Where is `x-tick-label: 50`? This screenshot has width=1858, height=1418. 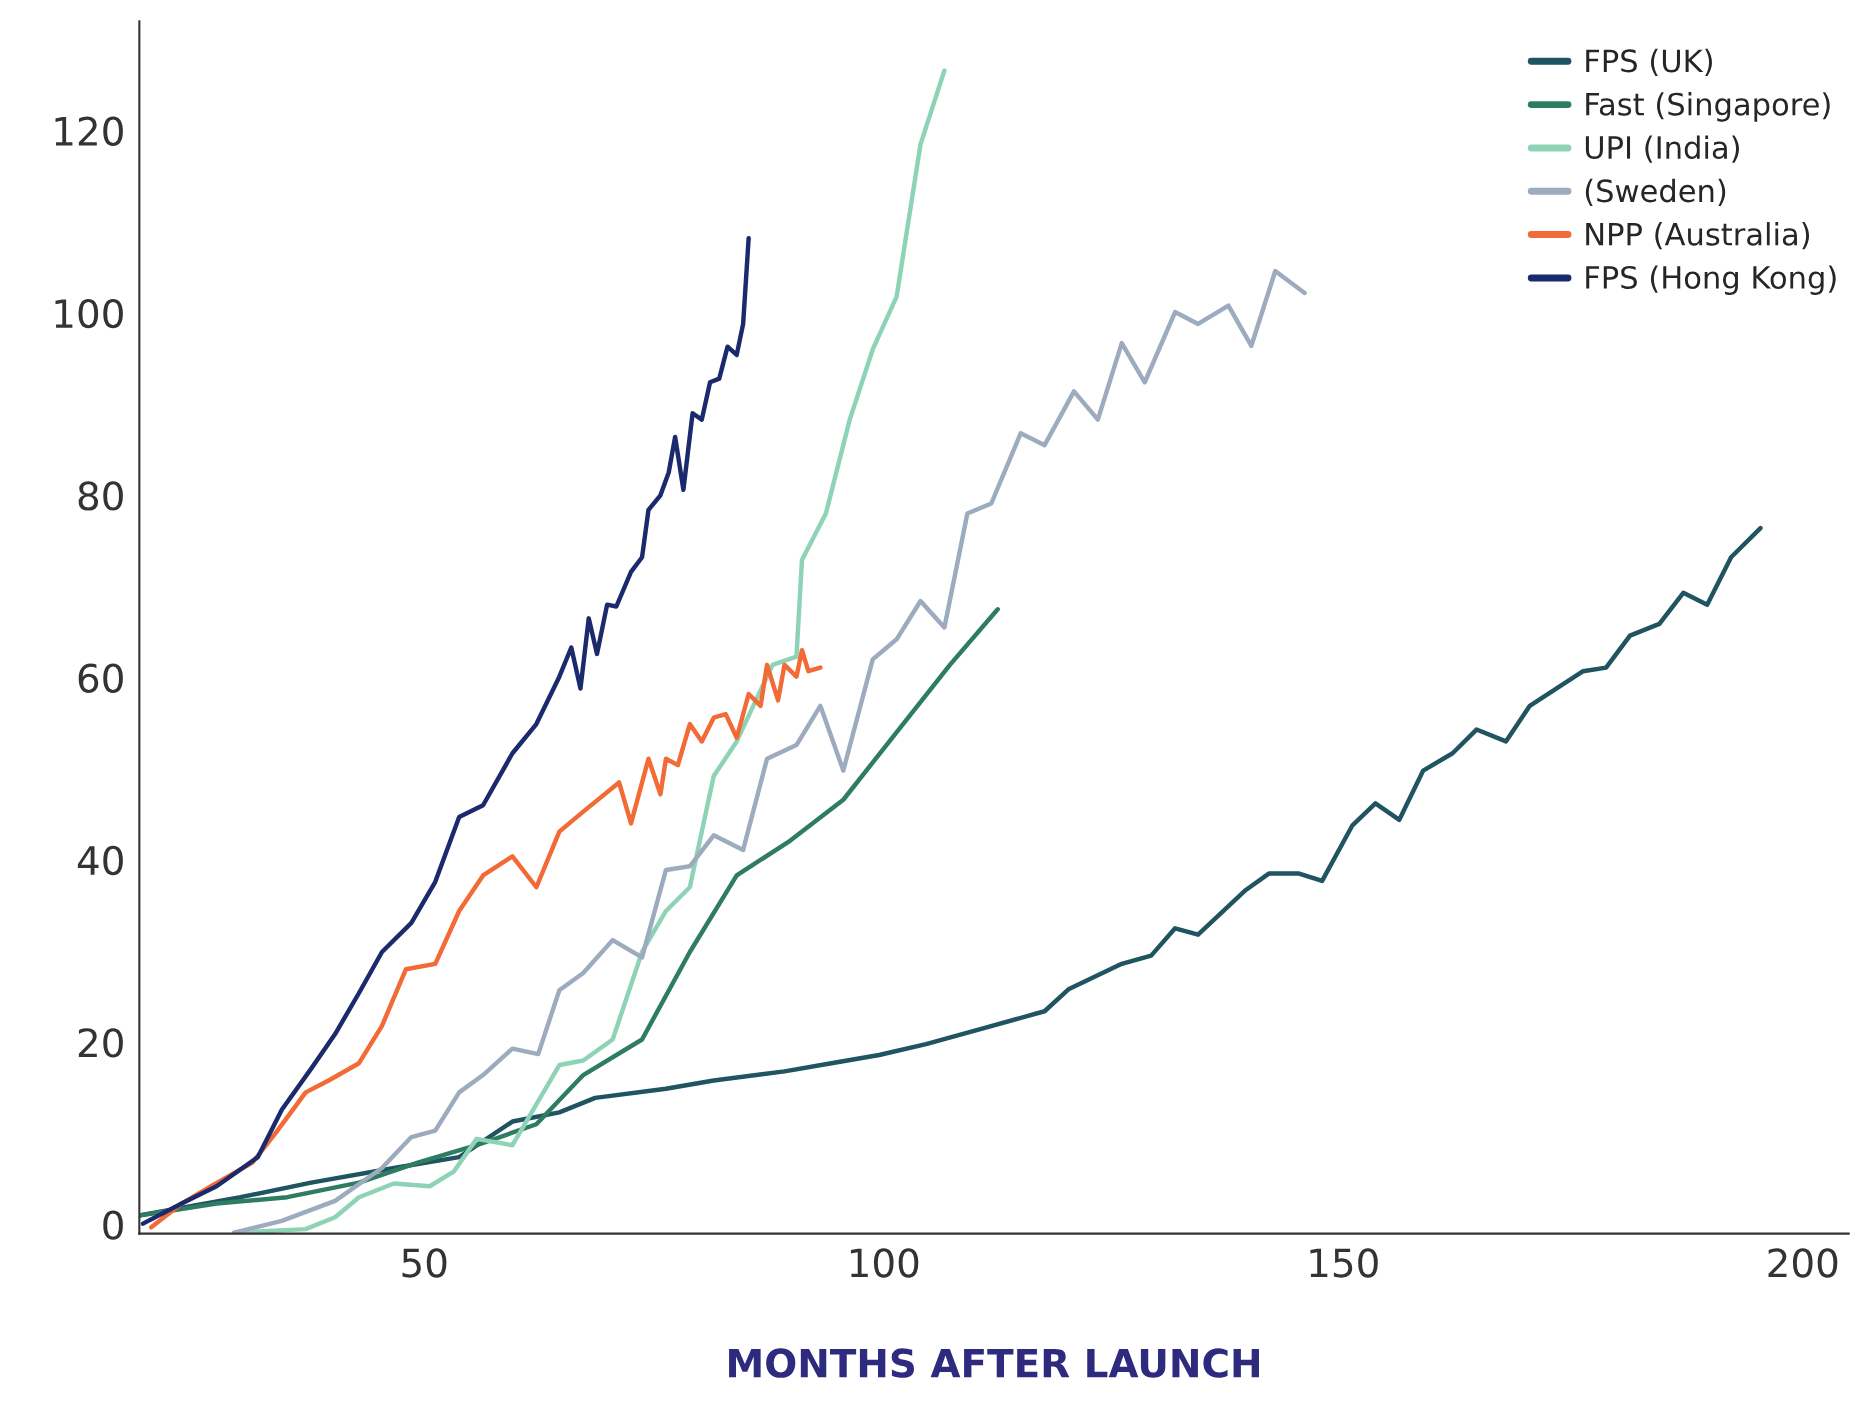 x-tick-label: 50 is located at coordinates (424, 1263).